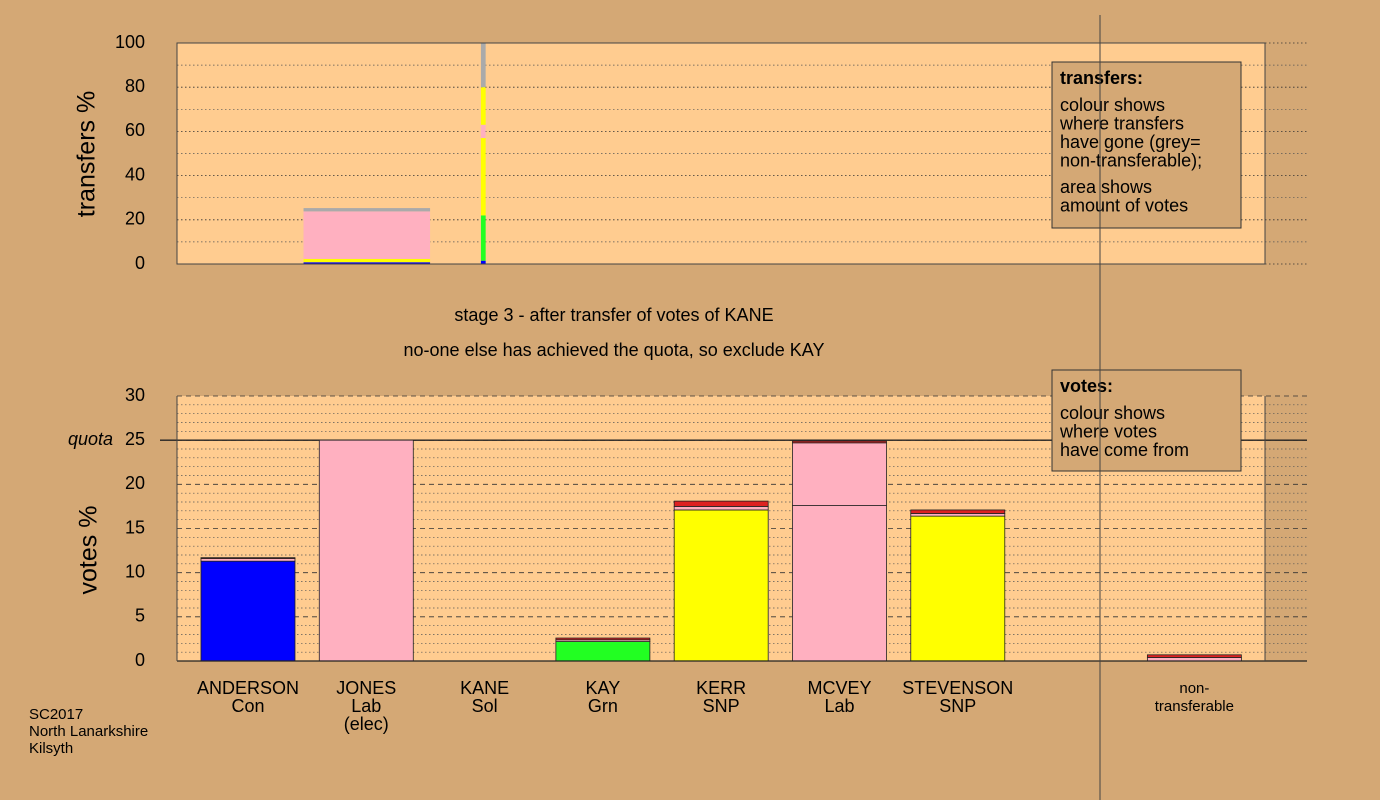 The height and width of the screenshot is (800, 1380). What do you see at coordinates (485, 706) in the screenshot?
I see `x-tick-label: Sol` at bounding box center [485, 706].